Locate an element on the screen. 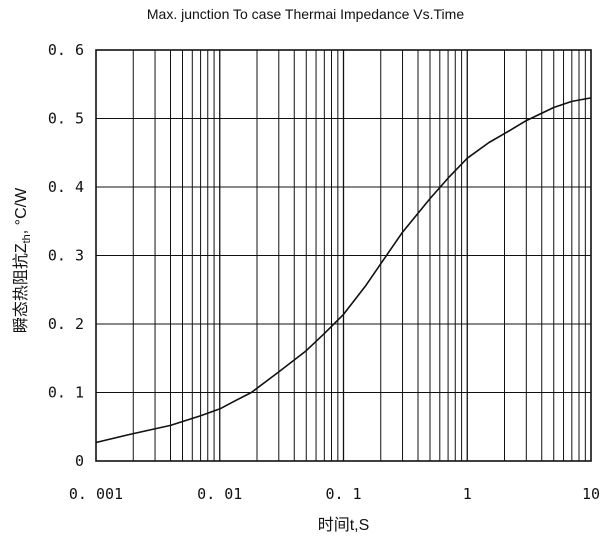  y-tick-label: 0. 2 is located at coordinates (66, 324).